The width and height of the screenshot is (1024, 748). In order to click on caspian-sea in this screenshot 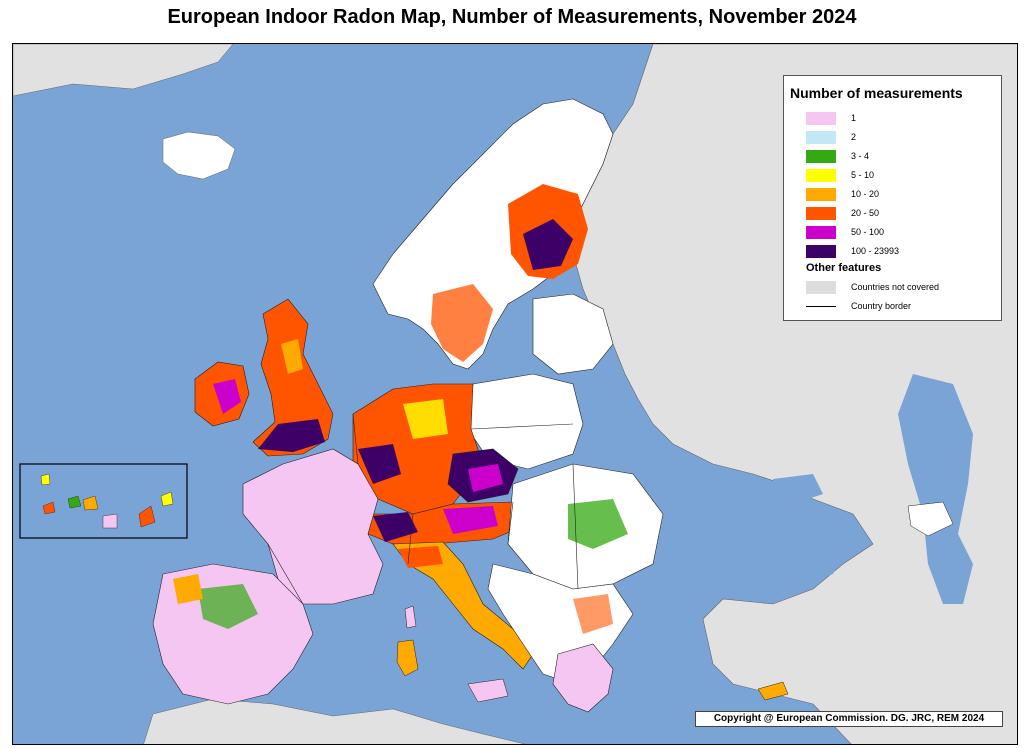, I will do `click(935, 489)`.